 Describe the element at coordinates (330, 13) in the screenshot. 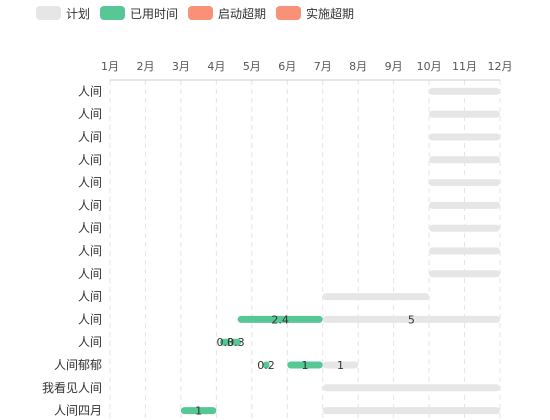

I see `legend-label-impl-overdue: 实施超期` at that location.